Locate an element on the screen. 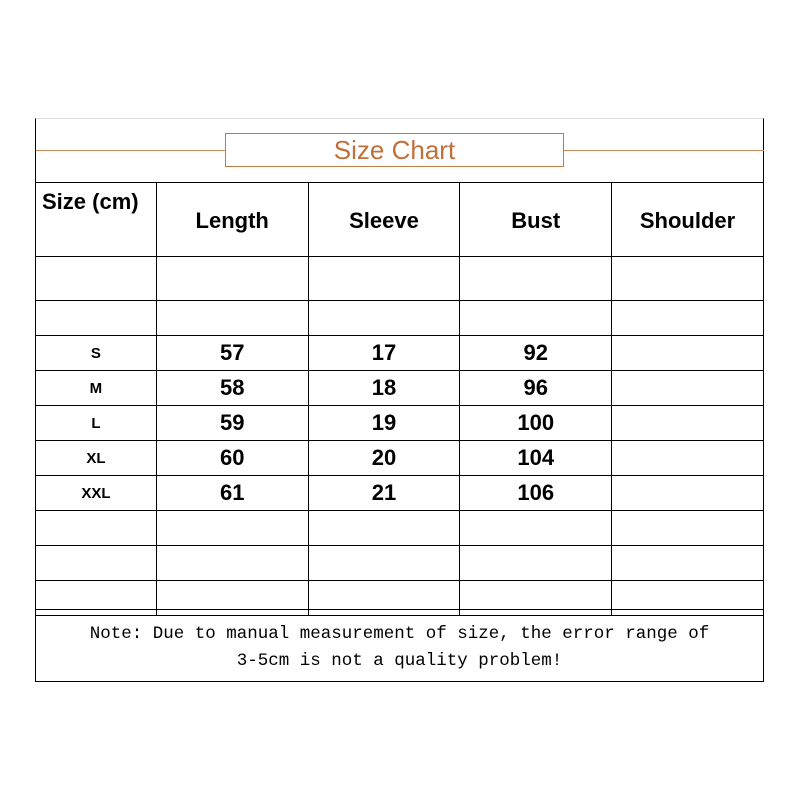 The width and height of the screenshot is (800, 800). header-bust: Bust is located at coordinates (536, 219).